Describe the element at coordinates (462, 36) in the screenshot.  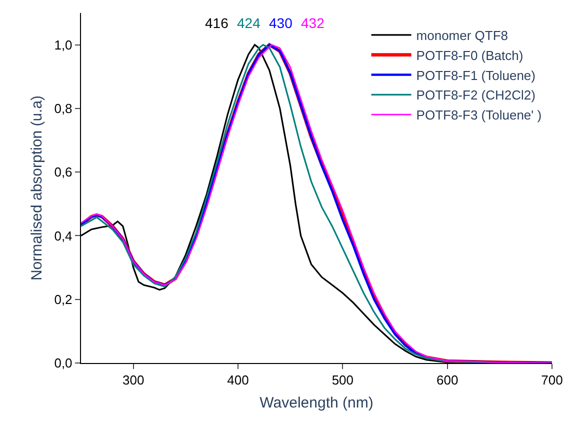
I see `legend-label: monomer QTF8` at that location.